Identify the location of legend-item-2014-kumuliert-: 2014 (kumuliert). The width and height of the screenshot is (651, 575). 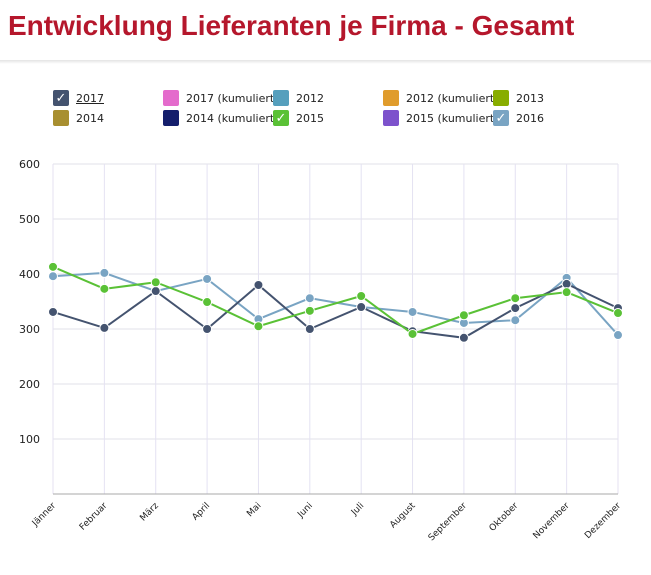
(220, 118).